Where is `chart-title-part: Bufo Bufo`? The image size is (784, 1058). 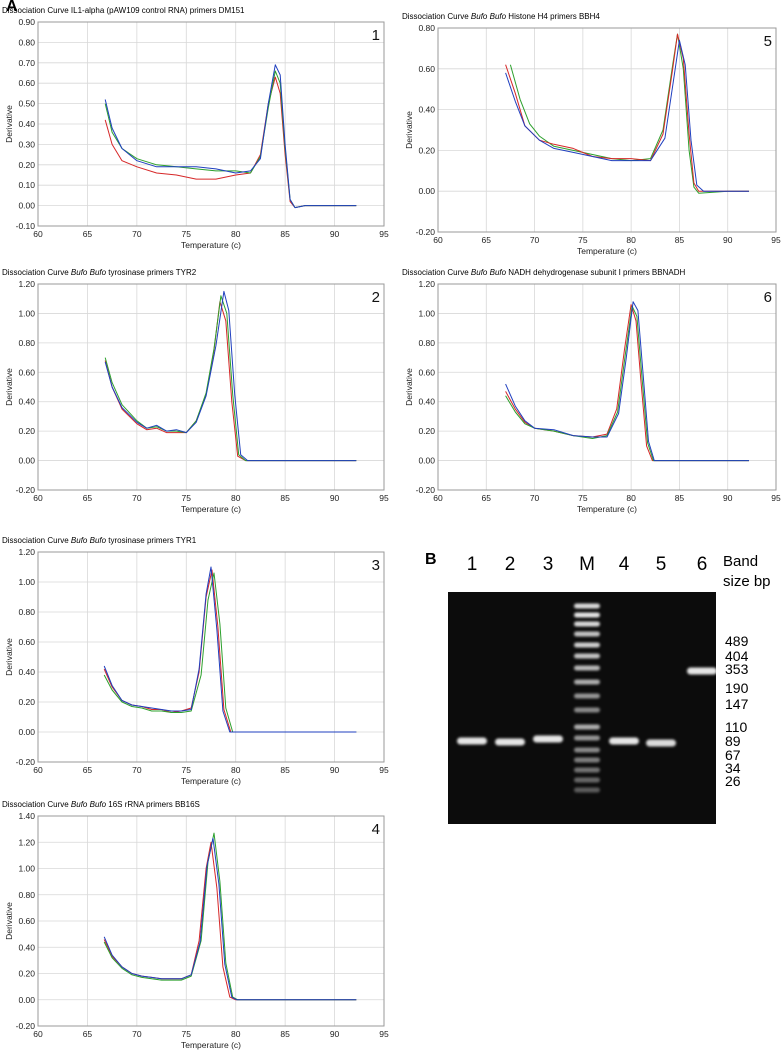
chart-title-part: Bufo Bufo is located at coordinates (488, 272).